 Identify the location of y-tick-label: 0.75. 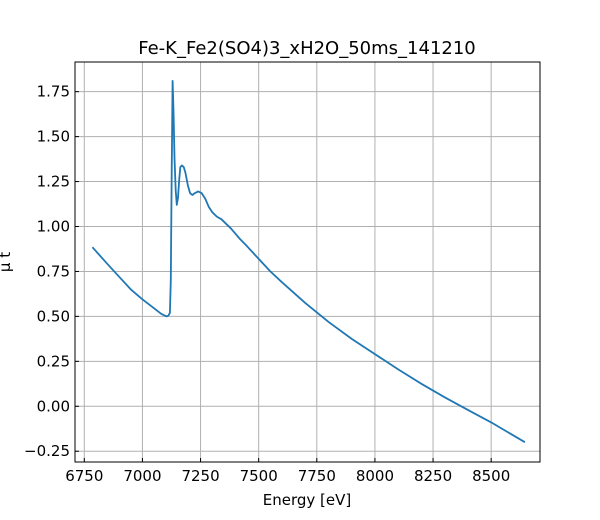
(53, 271).